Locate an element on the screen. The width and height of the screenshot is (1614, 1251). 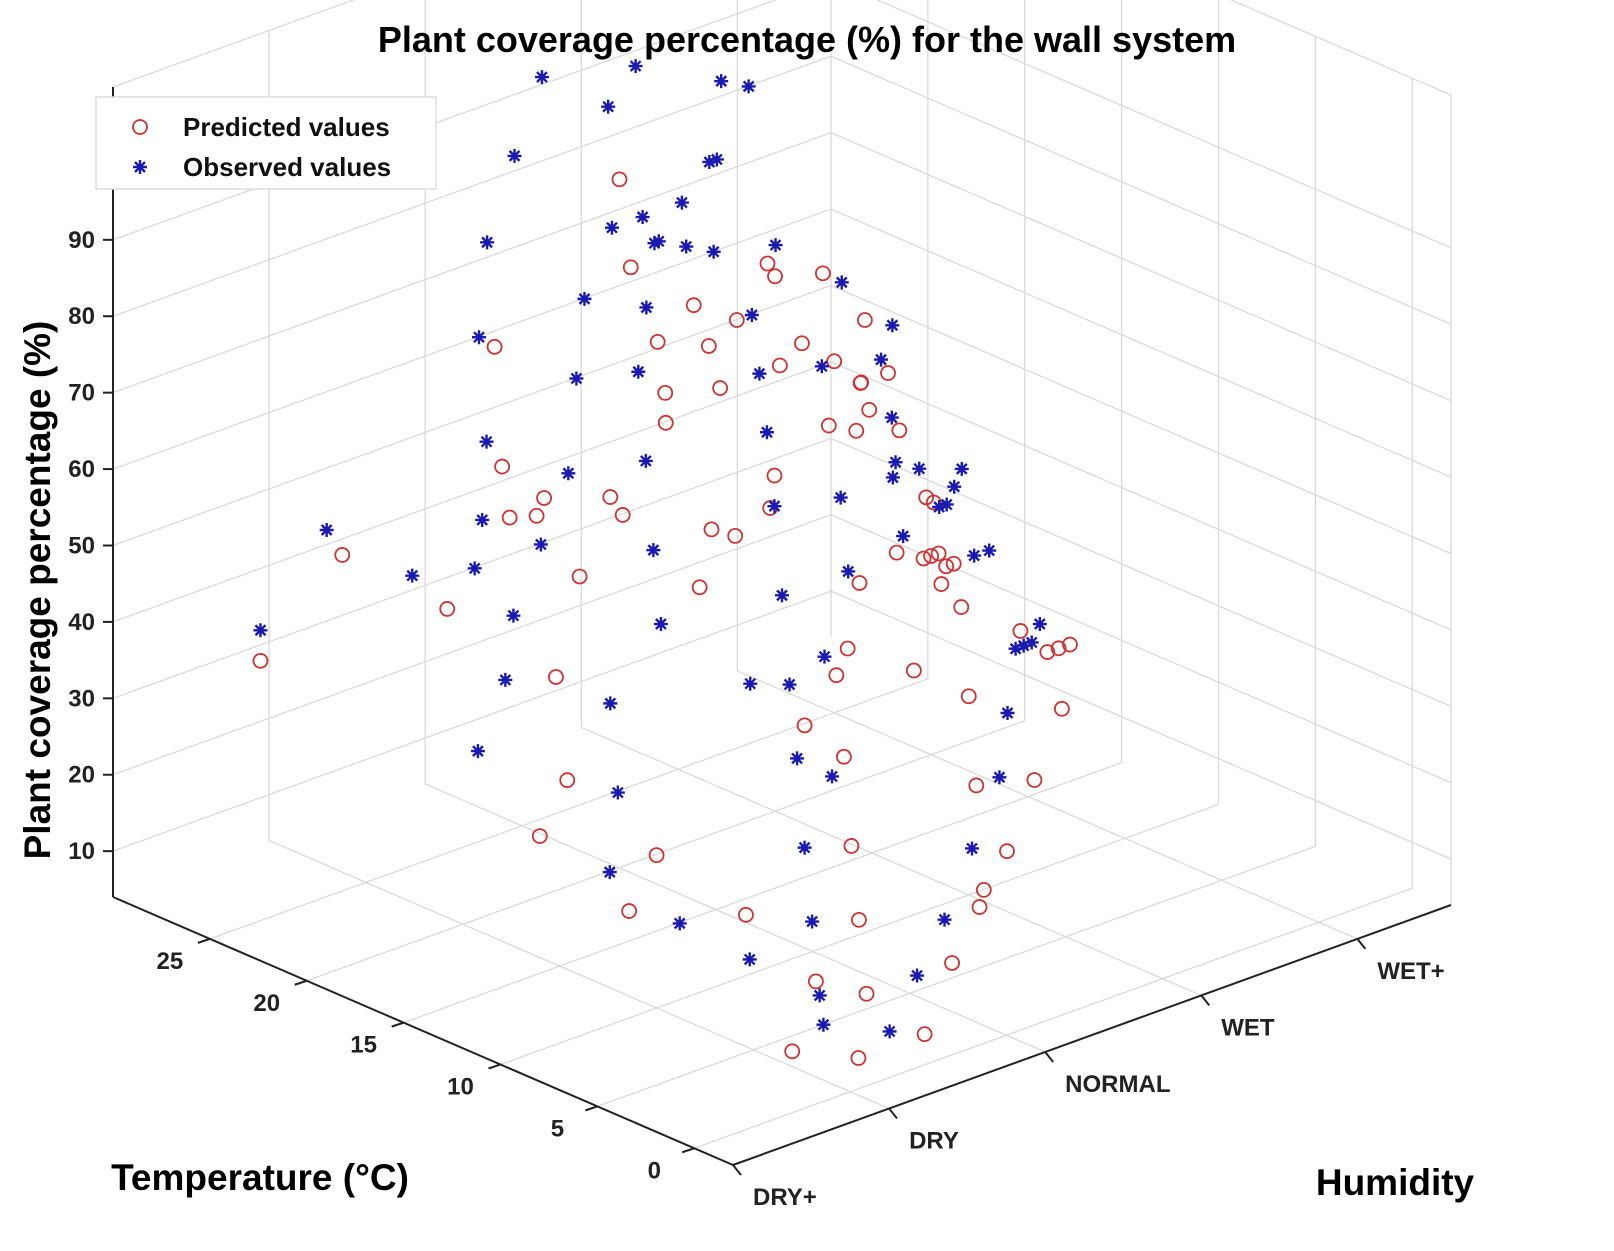
x-tick-label: DRY is located at coordinates (934, 1140).